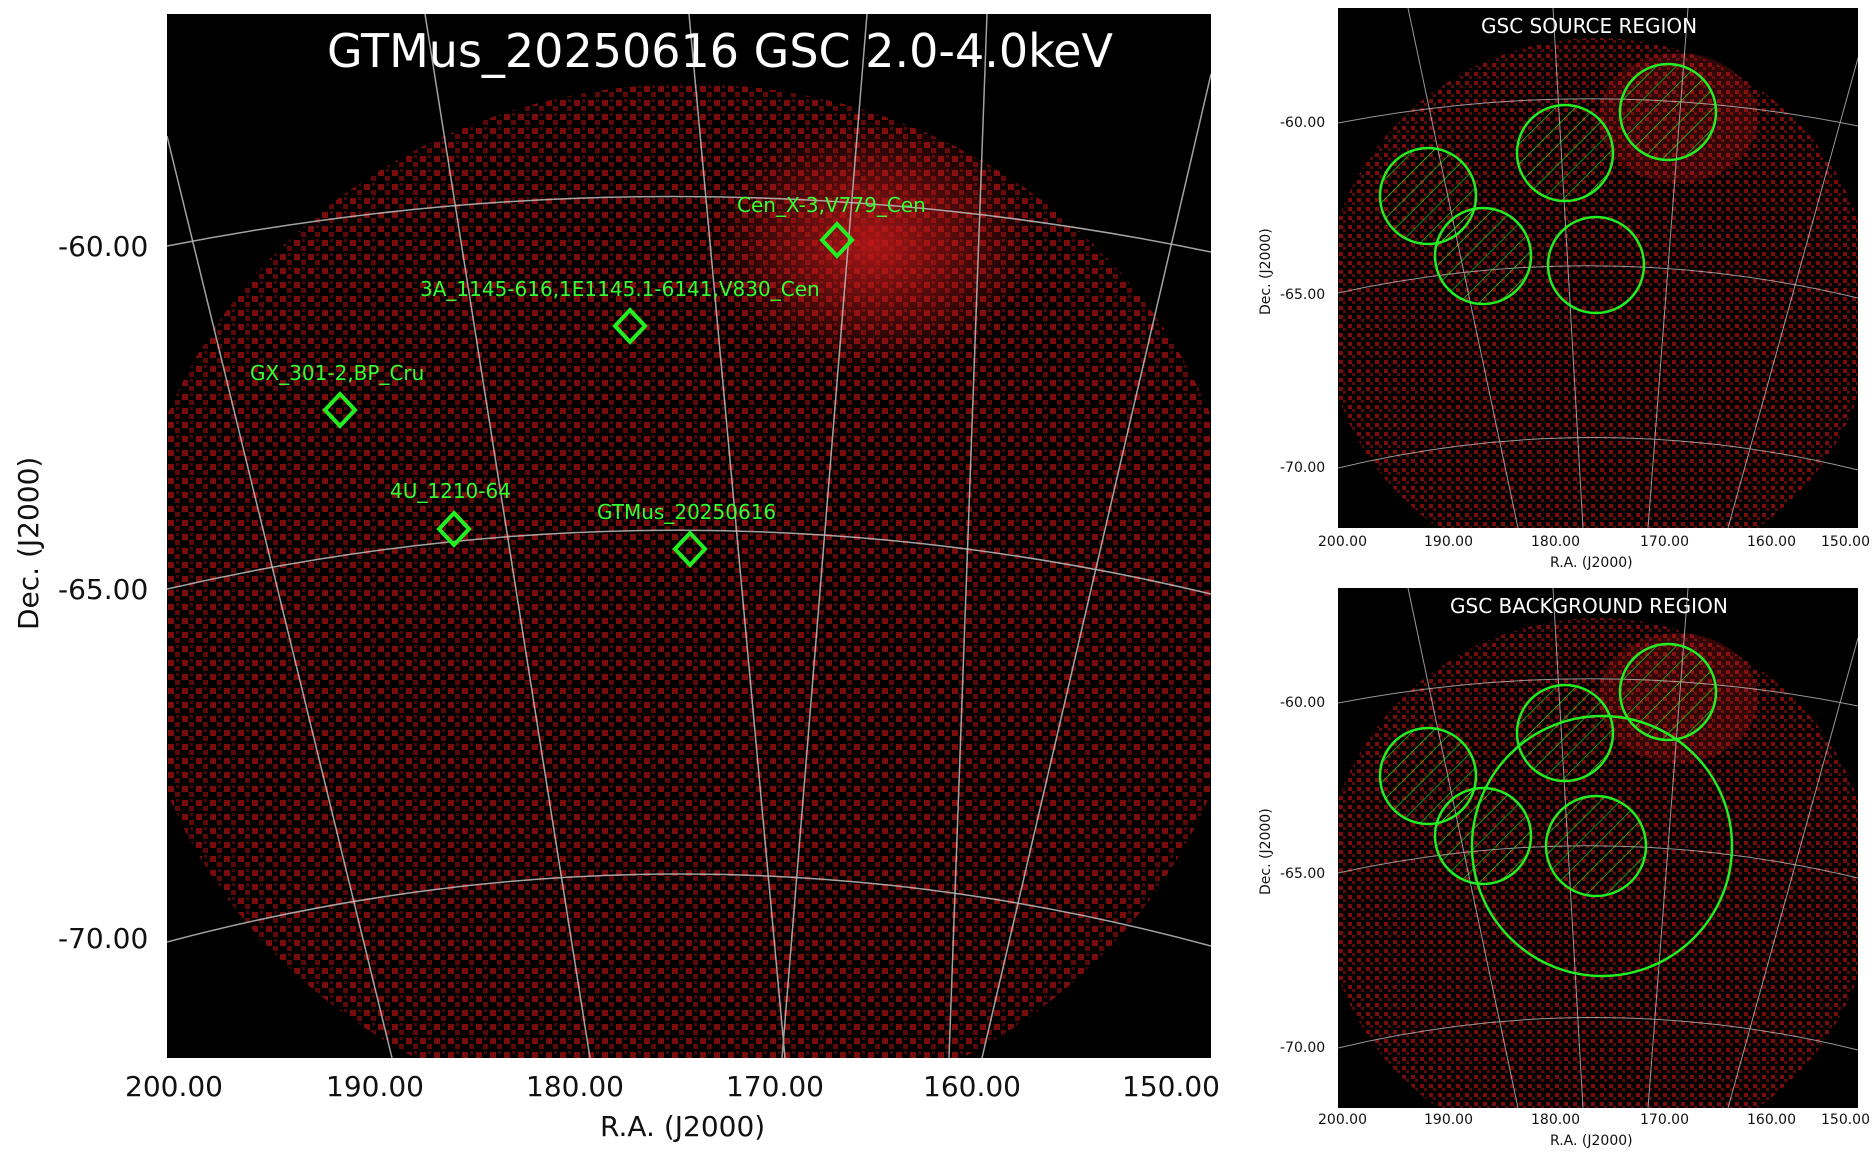 This screenshot has height=1156, width=1875. I want to click on bg-ylabel: Dec. (J2000), so click(1266, 851).